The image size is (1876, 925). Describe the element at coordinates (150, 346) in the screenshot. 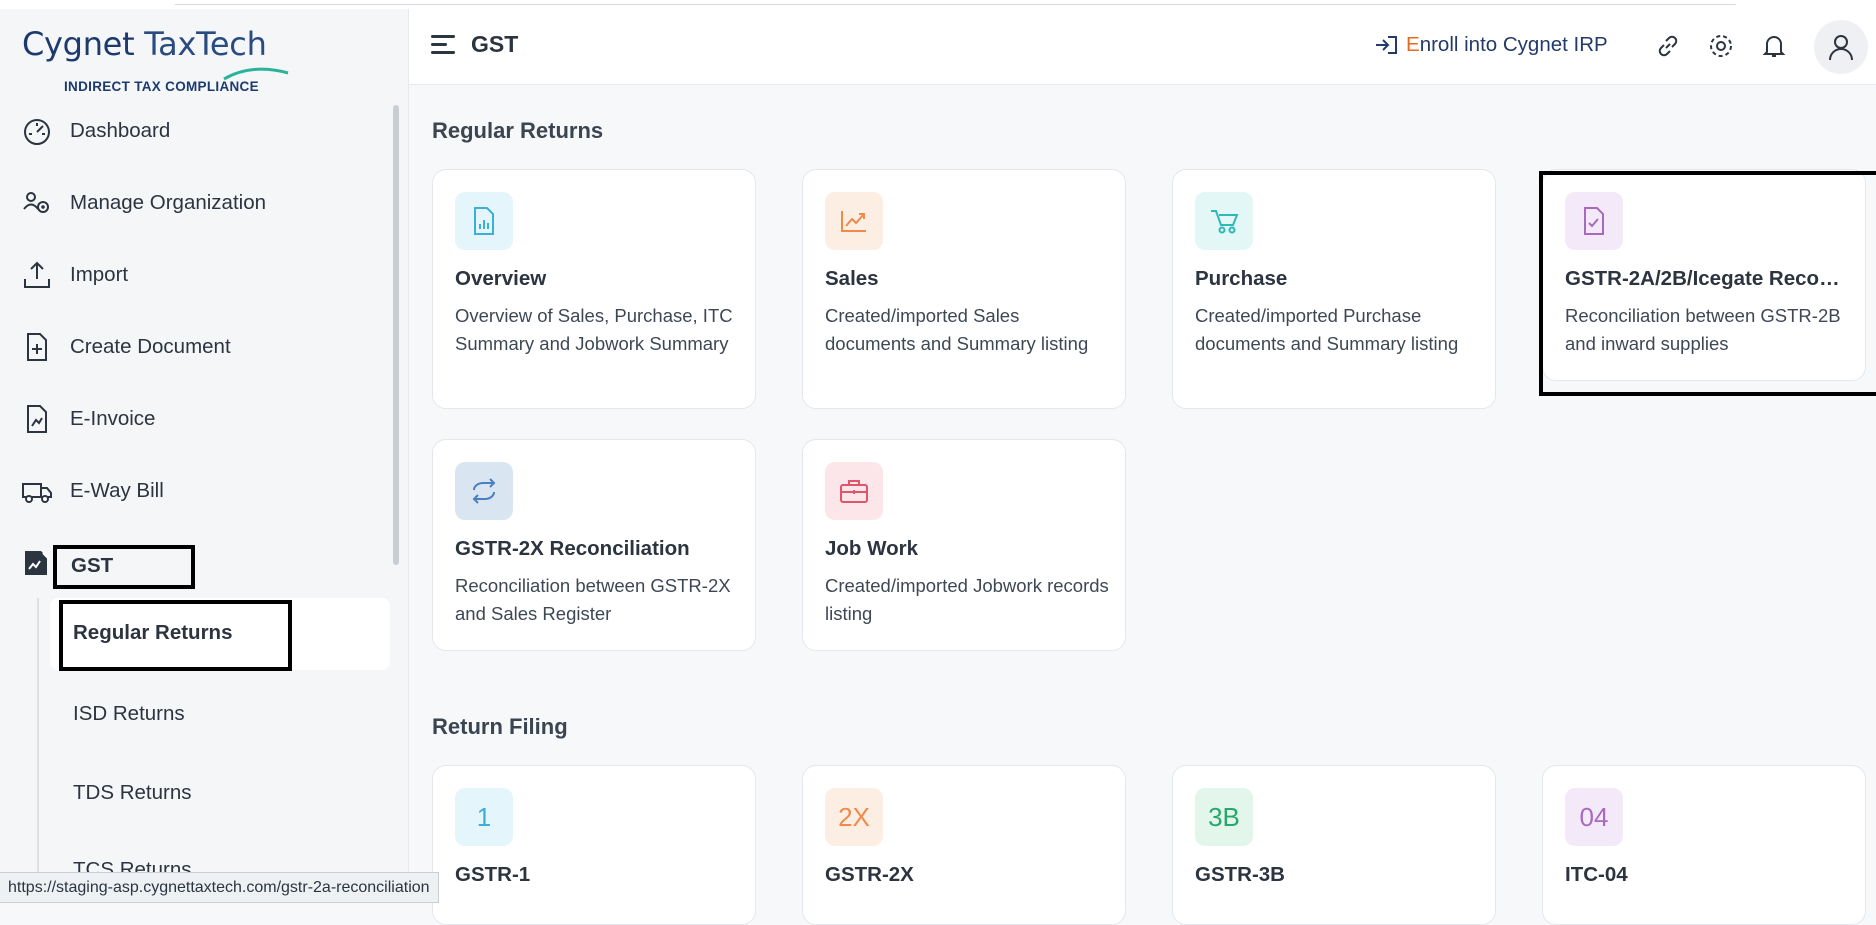

I see `sidebar-item-label: Create Document` at that location.